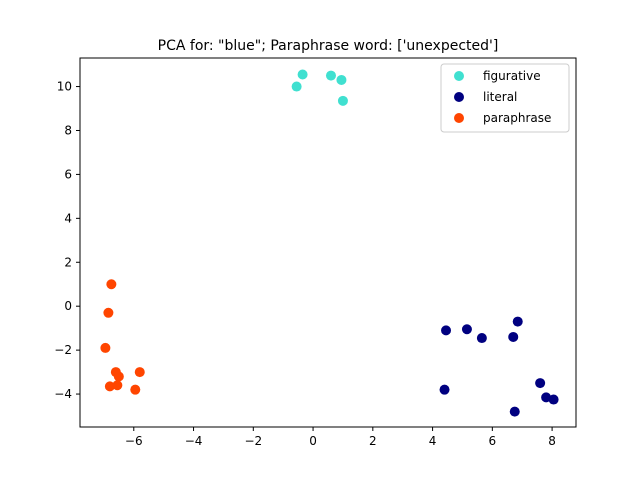  What do you see at coordinates (512, 76) in the screenshot?
I see `legend-label-figurative: figurative` at bounding box center [512, 76].